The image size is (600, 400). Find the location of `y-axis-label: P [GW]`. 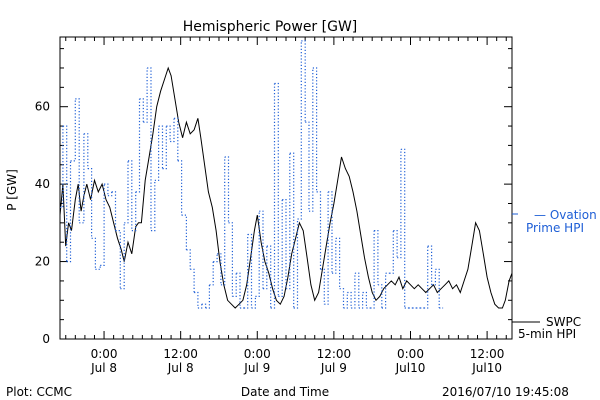

y-axis-label: P [GW] is located at coordinates (12, 190).